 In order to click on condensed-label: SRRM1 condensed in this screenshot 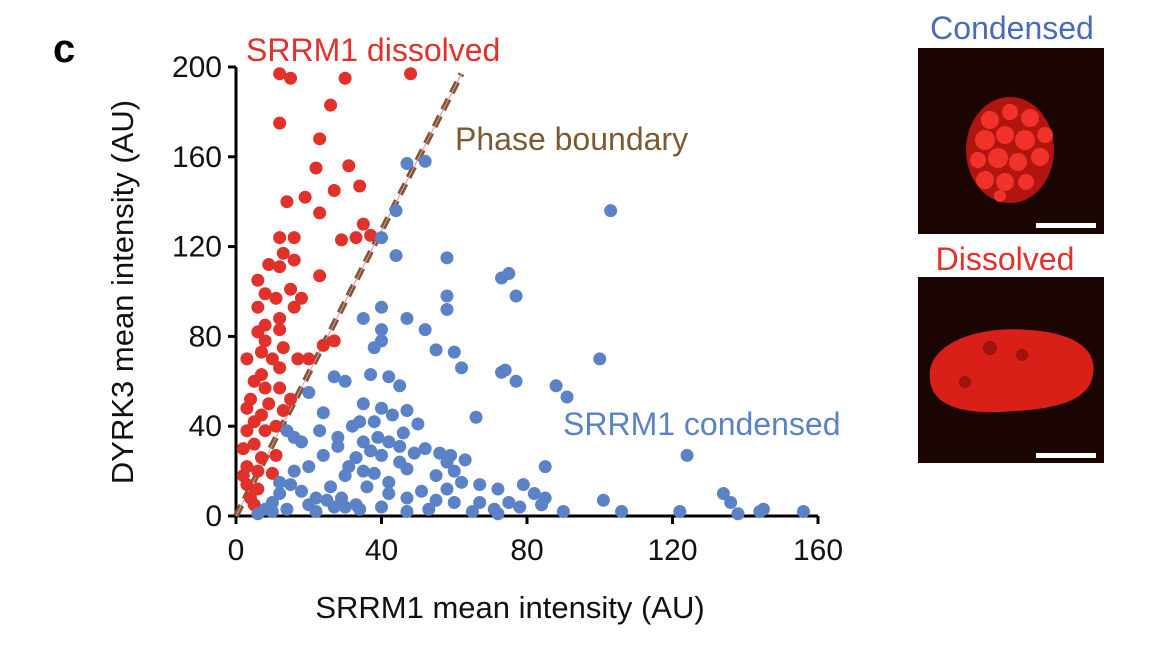, I will do `click(701, 424)`.